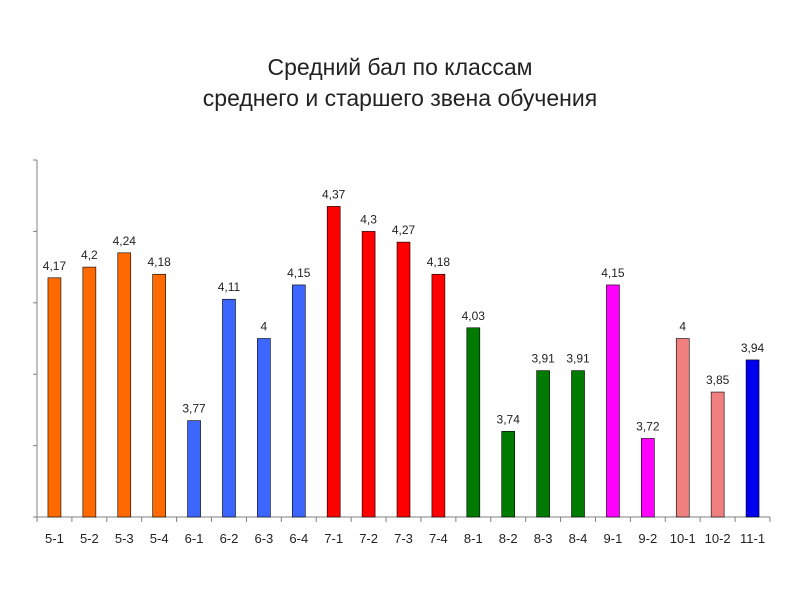 Image resolution: width=800 pixels, height=600 pixels. I want to click on value-label-8-1: 4,03, so click(474, 316).